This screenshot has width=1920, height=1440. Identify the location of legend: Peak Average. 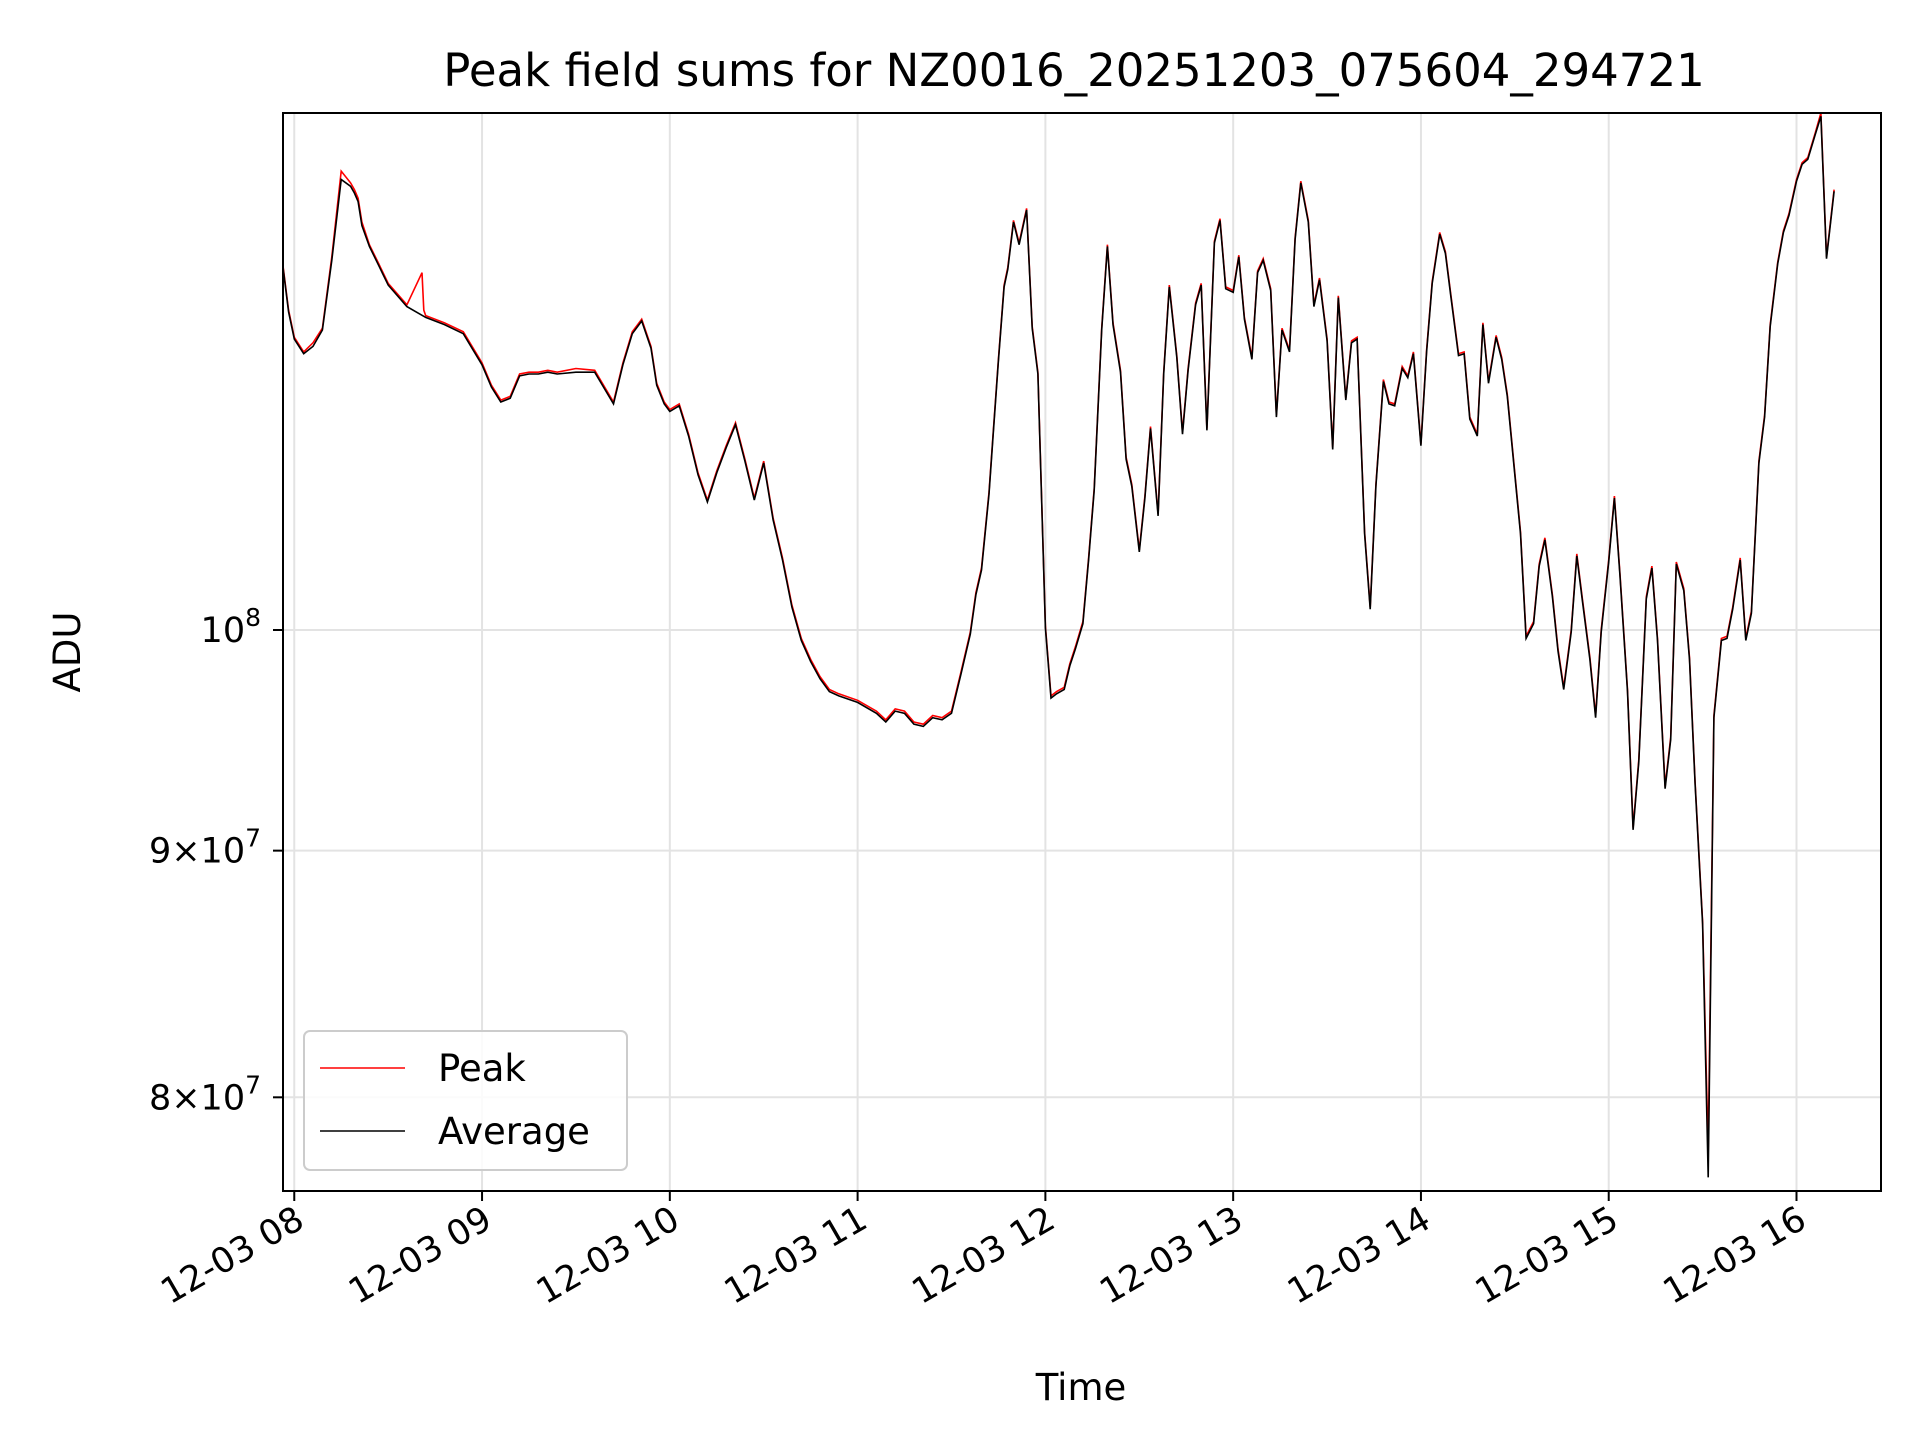
(465, 1100).